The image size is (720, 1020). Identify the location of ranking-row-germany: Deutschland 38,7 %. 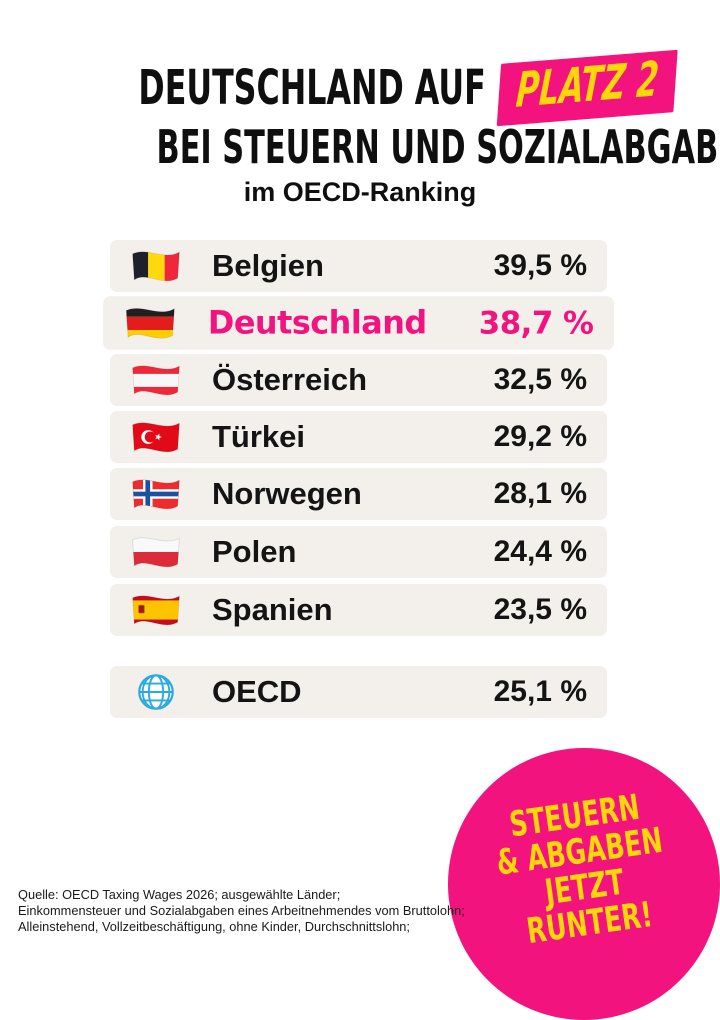
(358, 323).